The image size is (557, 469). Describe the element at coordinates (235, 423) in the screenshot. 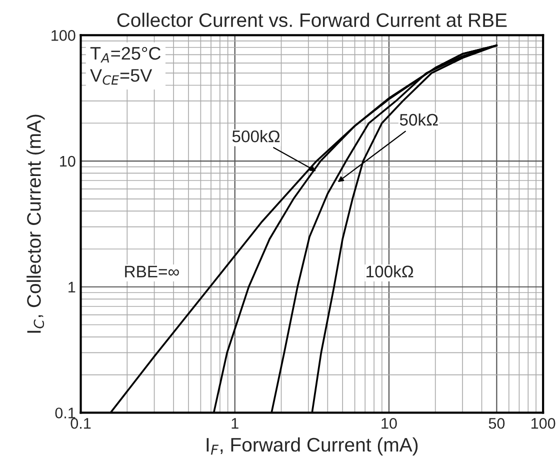

I see `x-tick-label: 1` at that location.